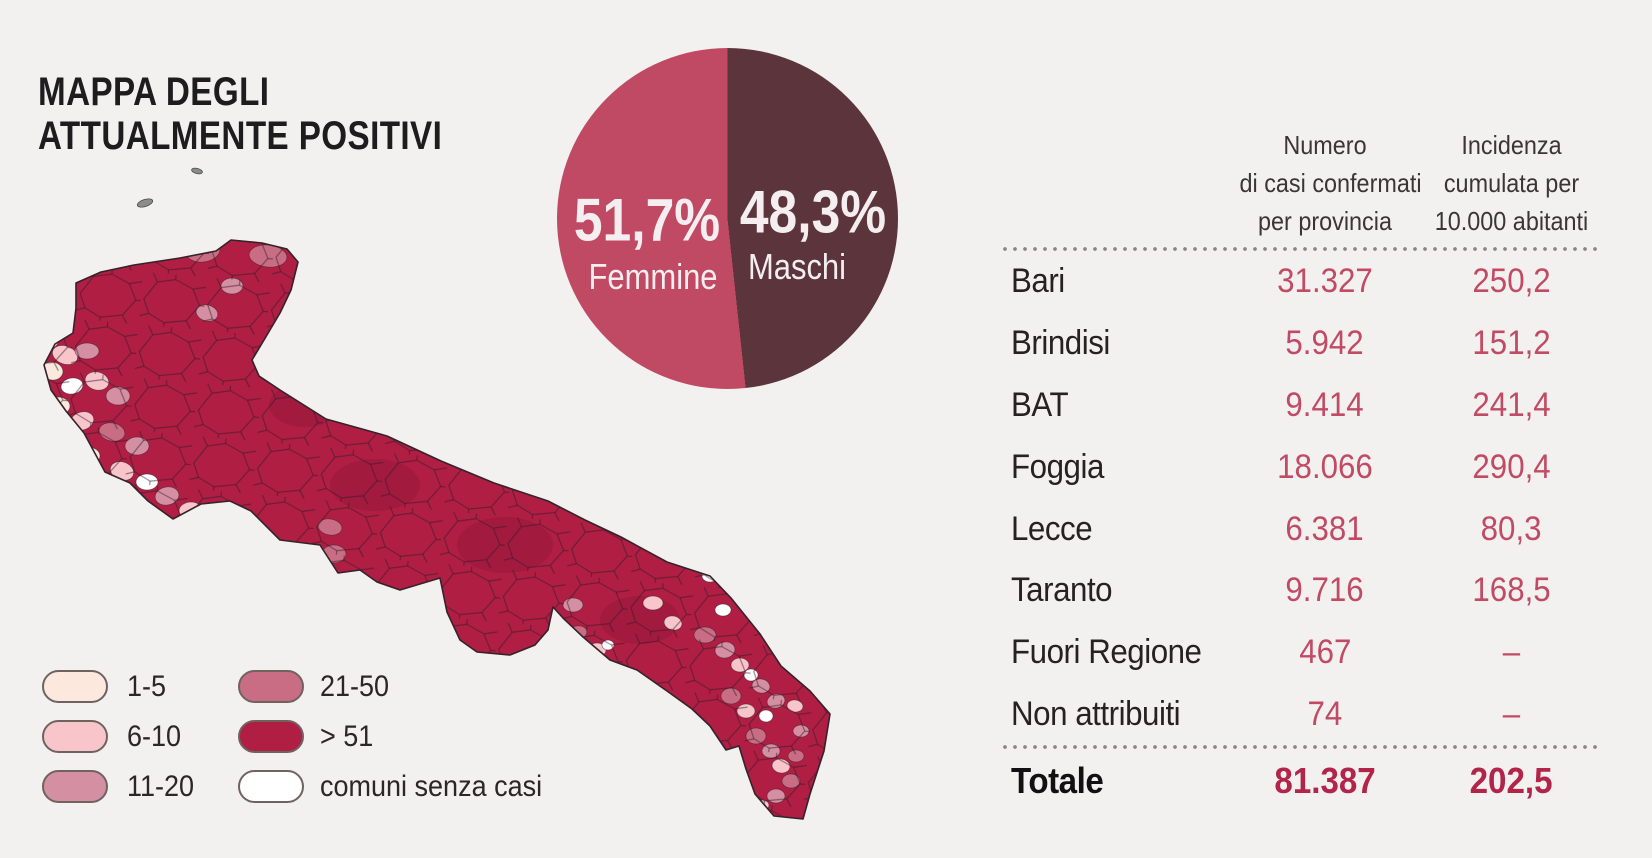 The image size is (1652, 858). What do you see at coordinates (431, 786) in the screenshot?
I see `legend-label: comuni senza casi` at bounding box center [431, 786].